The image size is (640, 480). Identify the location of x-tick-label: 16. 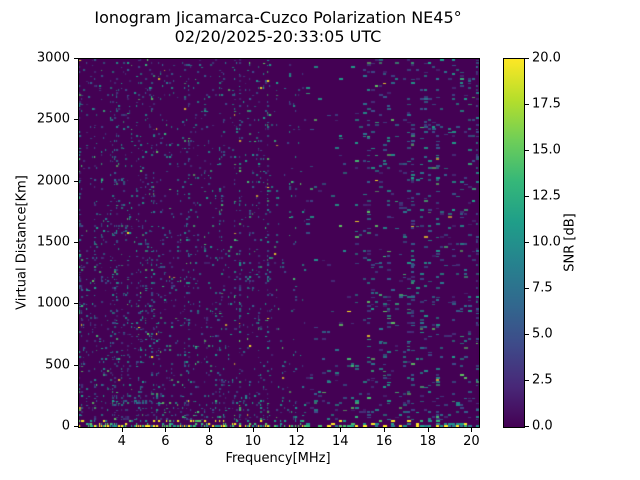
(384, 441).